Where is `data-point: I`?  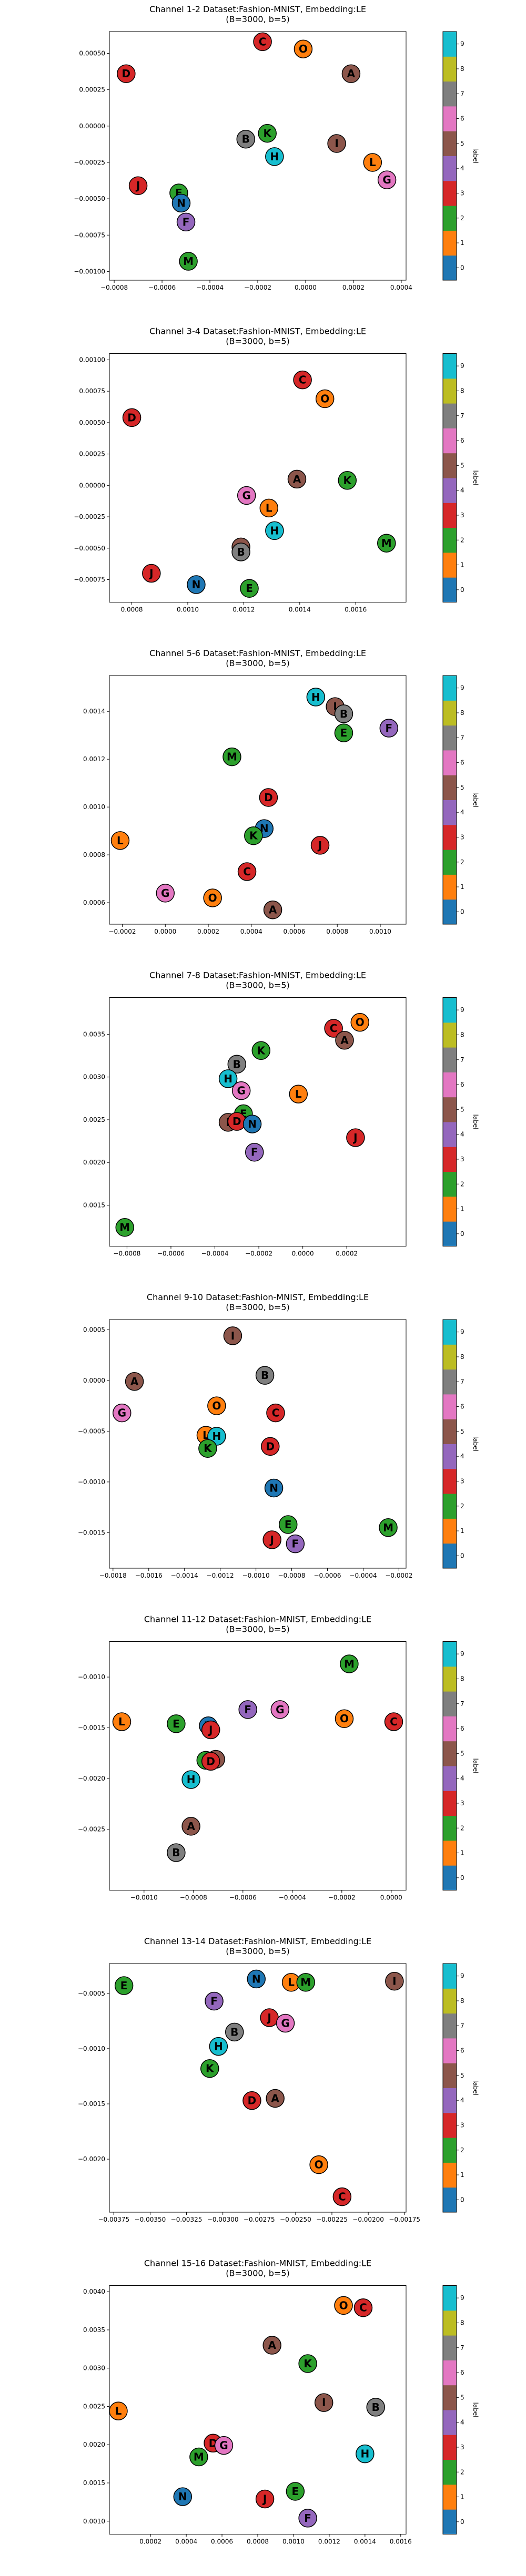 data-point: I is located at coordinates (394, 1981).